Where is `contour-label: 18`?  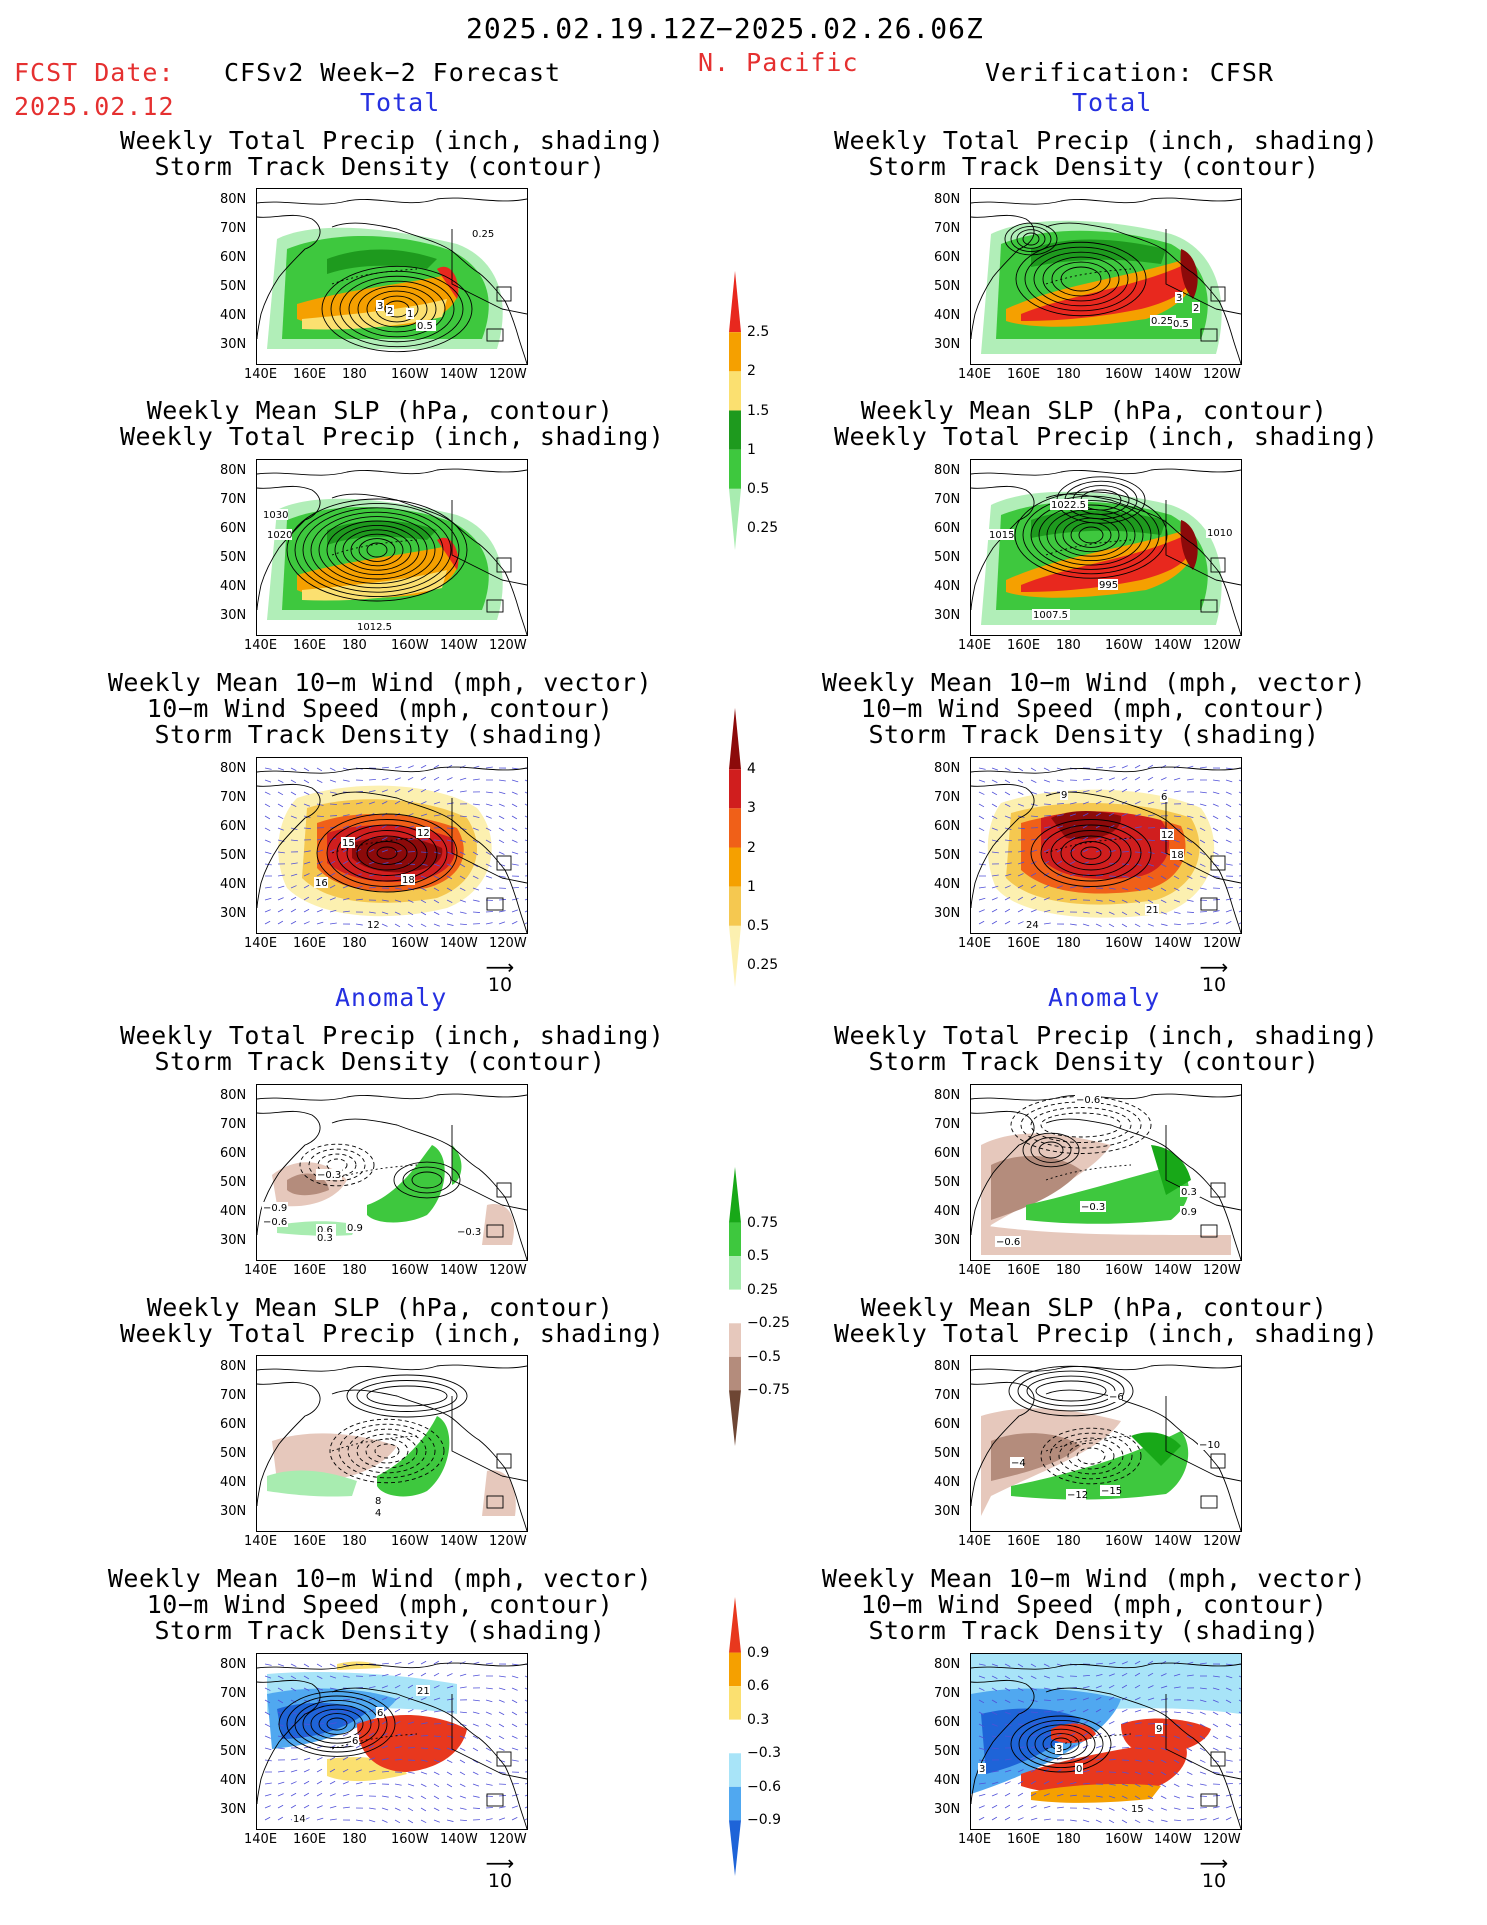
contour-label: 18 is located at coordinates (1177, 855).